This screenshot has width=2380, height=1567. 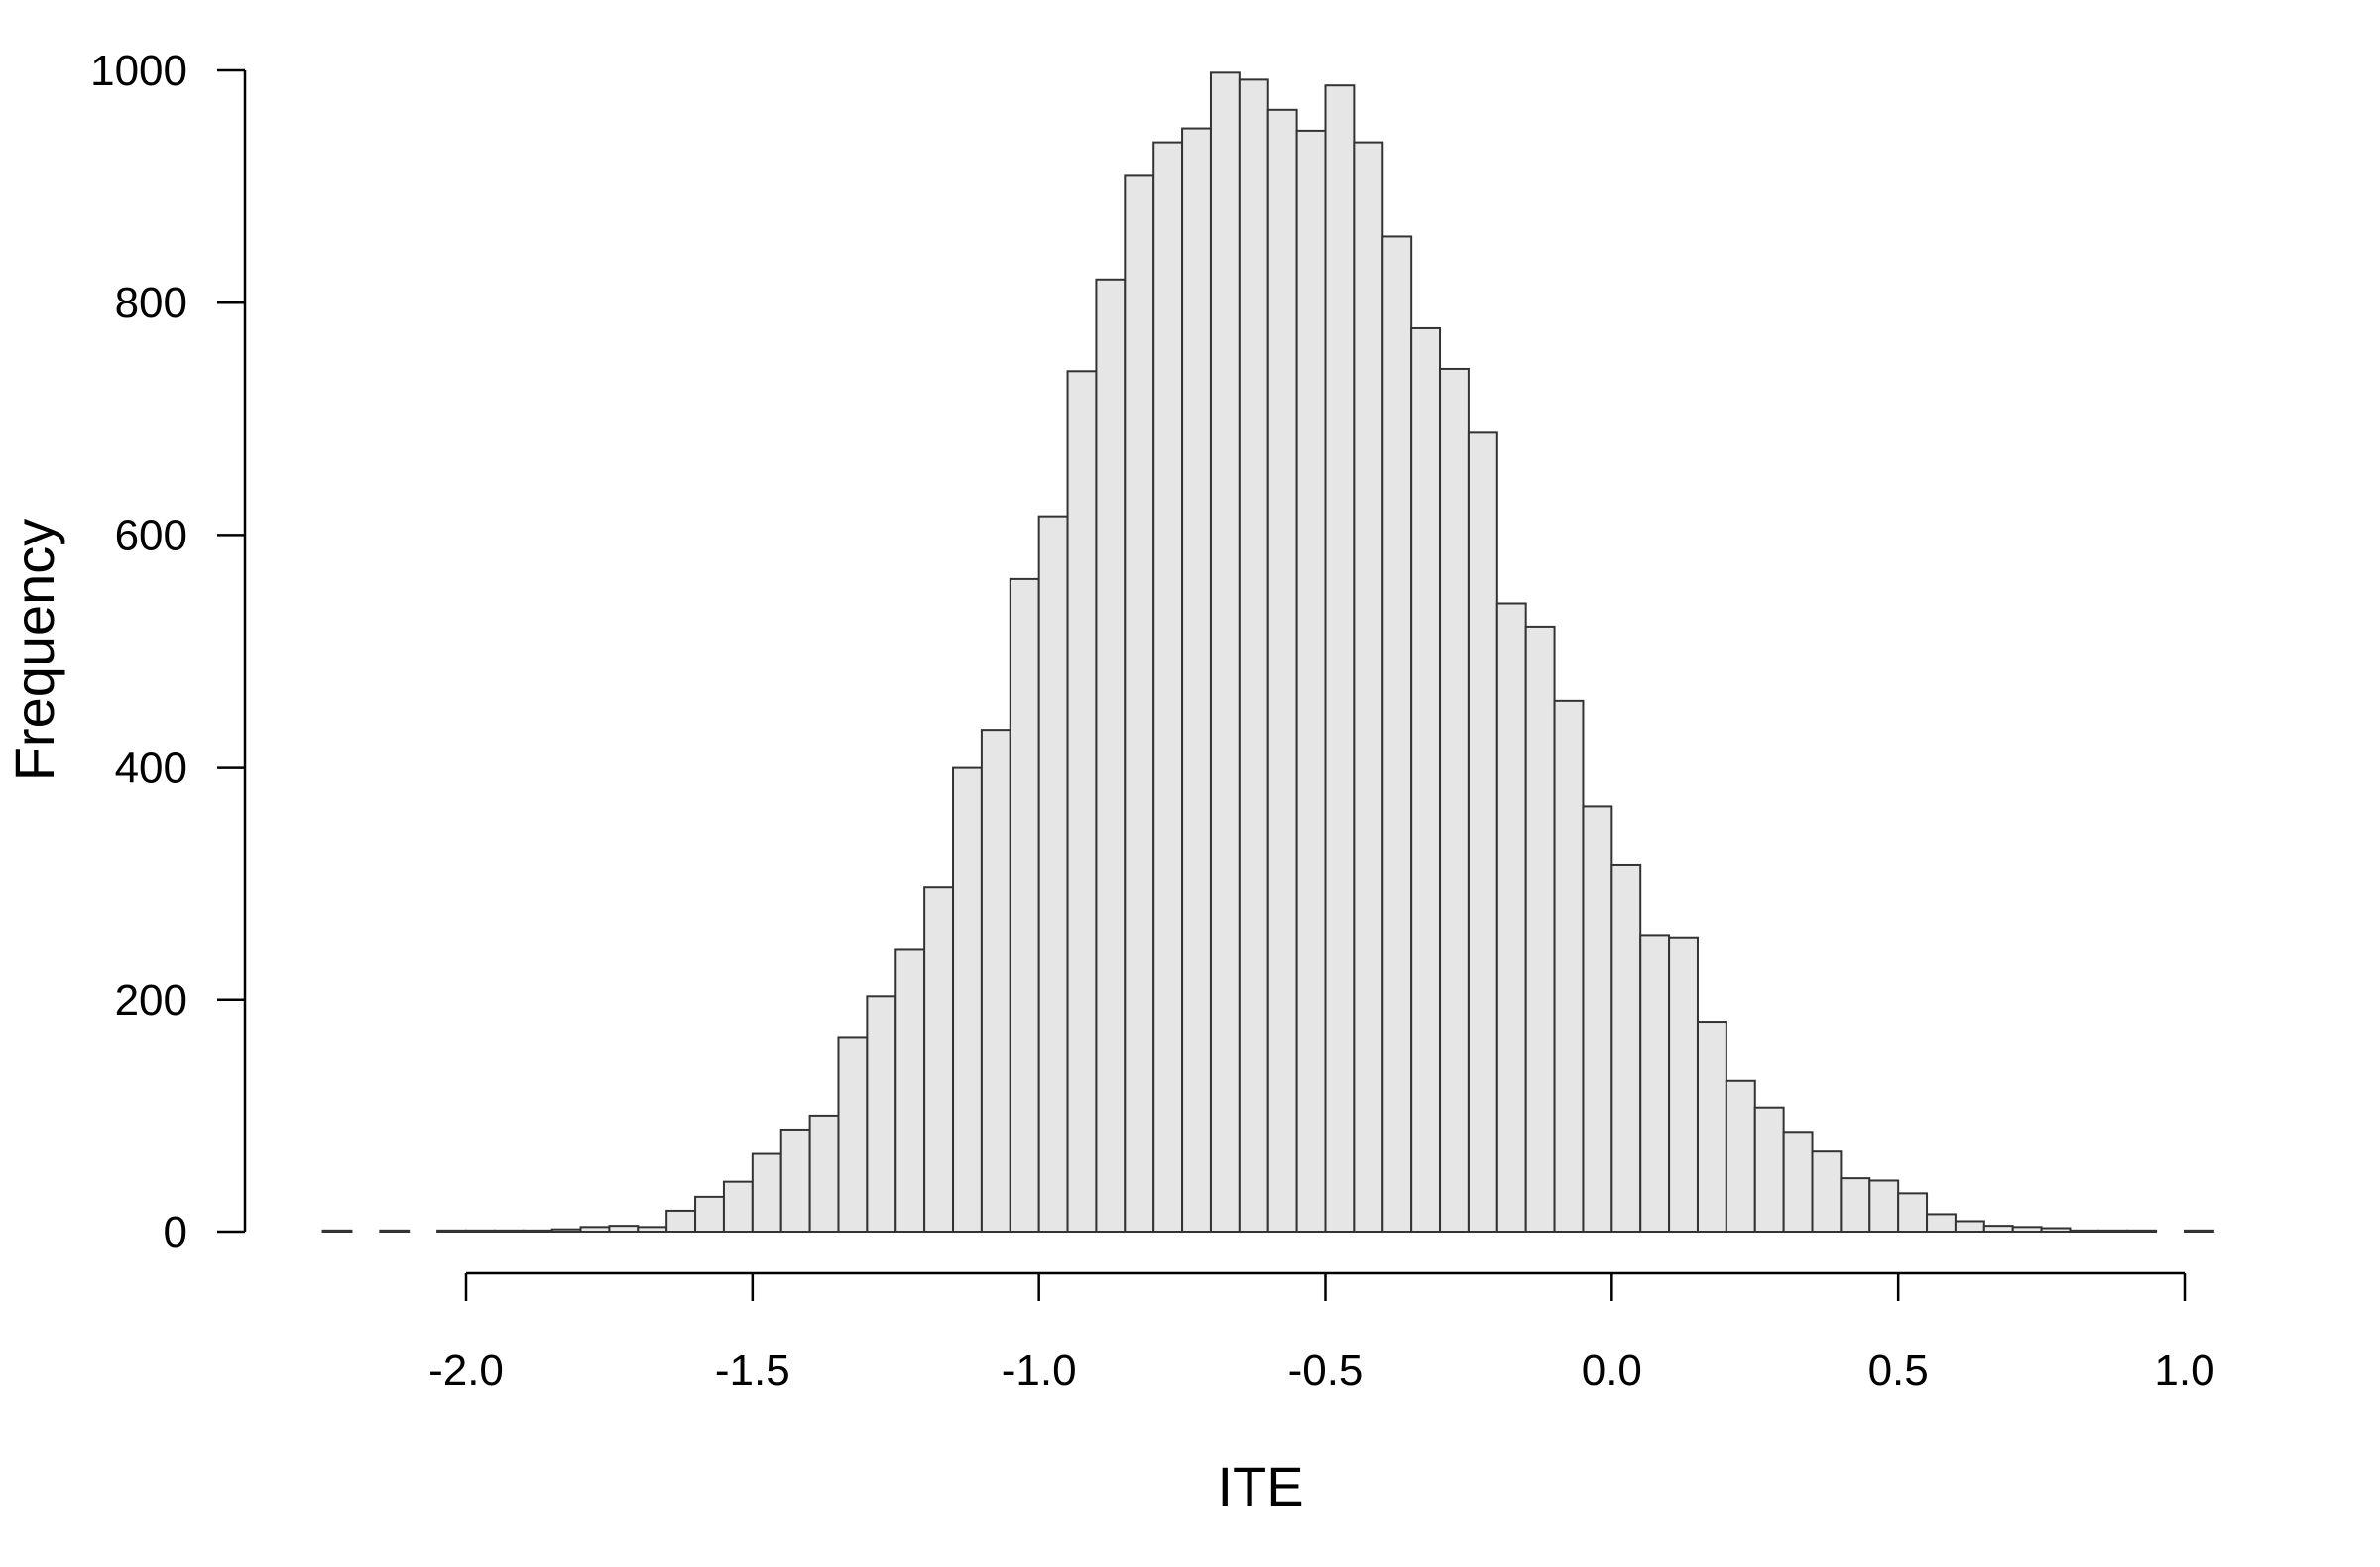 I want to click on x-axis: -2.0 -1.5 -1.0 -0.5 0.0 0.5 1.0, so click(x=1321, y=1333).